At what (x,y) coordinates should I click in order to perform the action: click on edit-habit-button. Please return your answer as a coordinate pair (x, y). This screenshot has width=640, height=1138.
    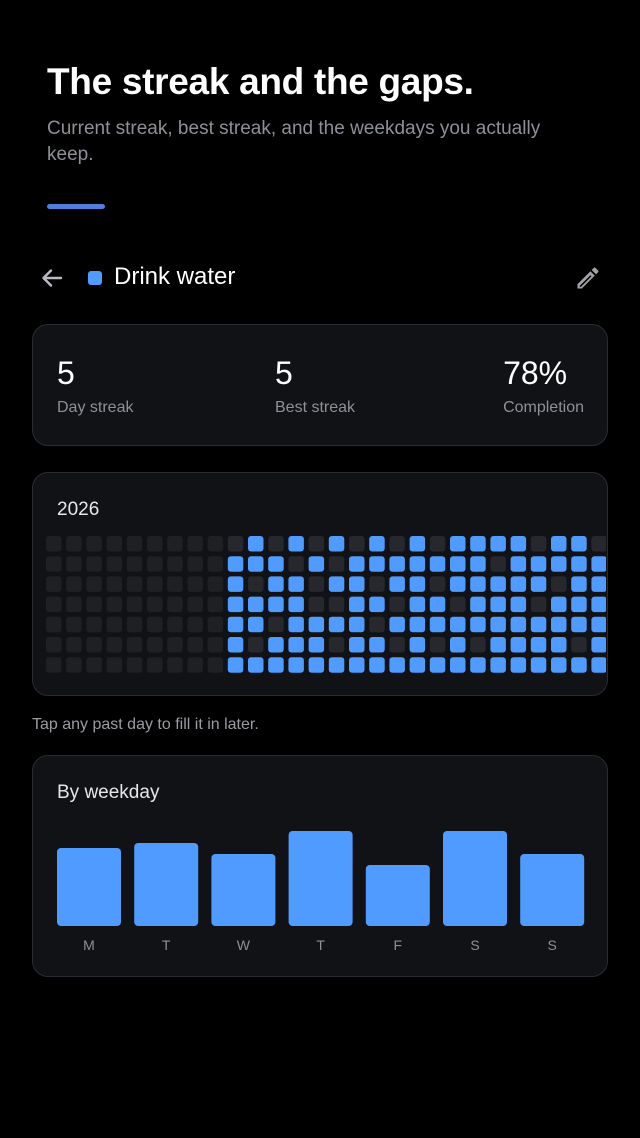
    Looking at the image, I should click on (588, 278).